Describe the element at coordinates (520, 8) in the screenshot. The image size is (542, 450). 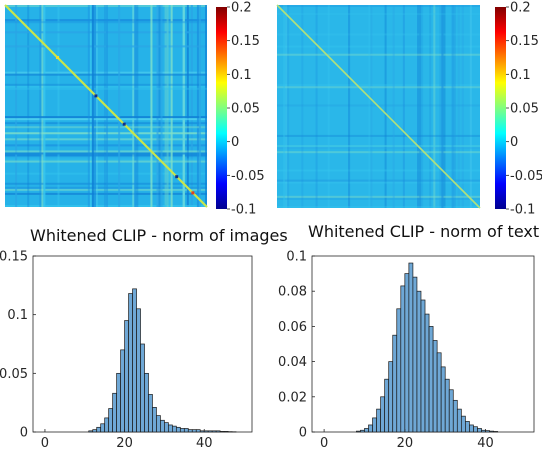
I see `colorbar-tick-label: 0.2` at that location.